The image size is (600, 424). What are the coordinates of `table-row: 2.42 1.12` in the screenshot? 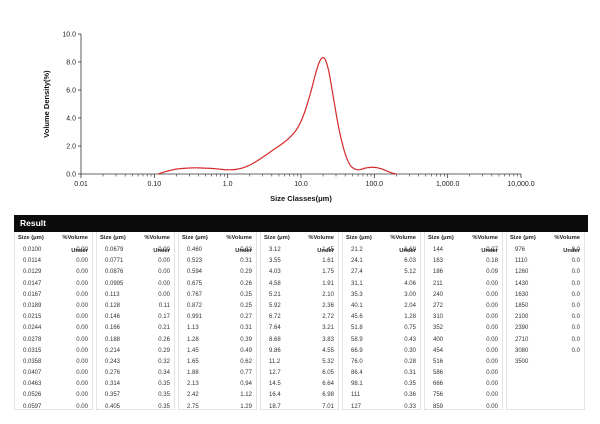 It's located at (217, 395).